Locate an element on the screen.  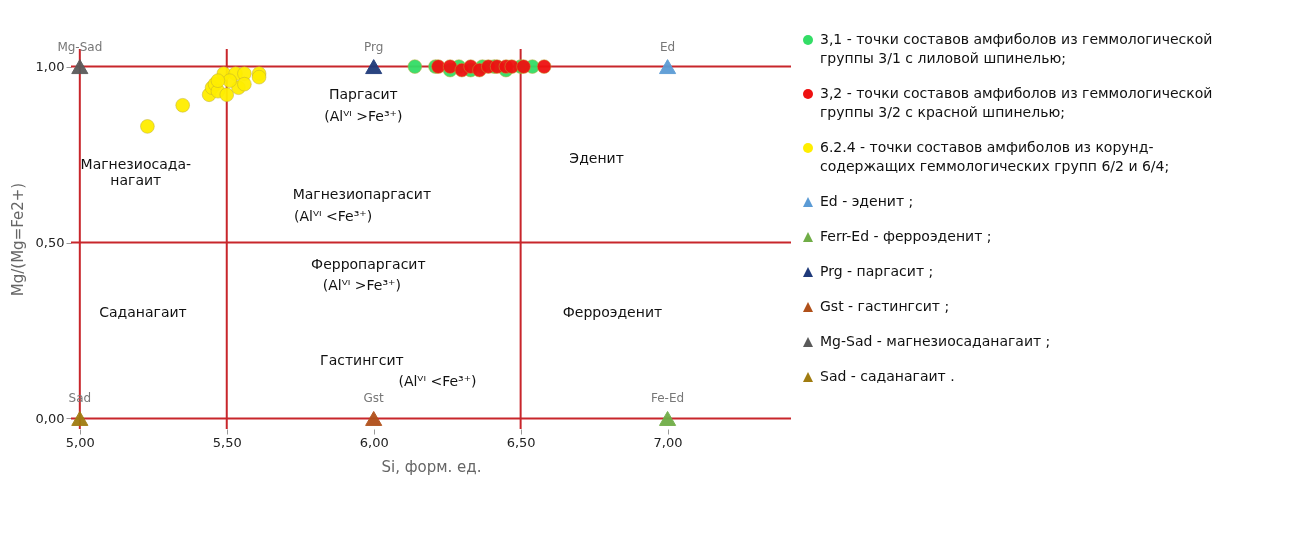
legend-label: Gst - гастингсит ; is located at coordinates (885, 306).